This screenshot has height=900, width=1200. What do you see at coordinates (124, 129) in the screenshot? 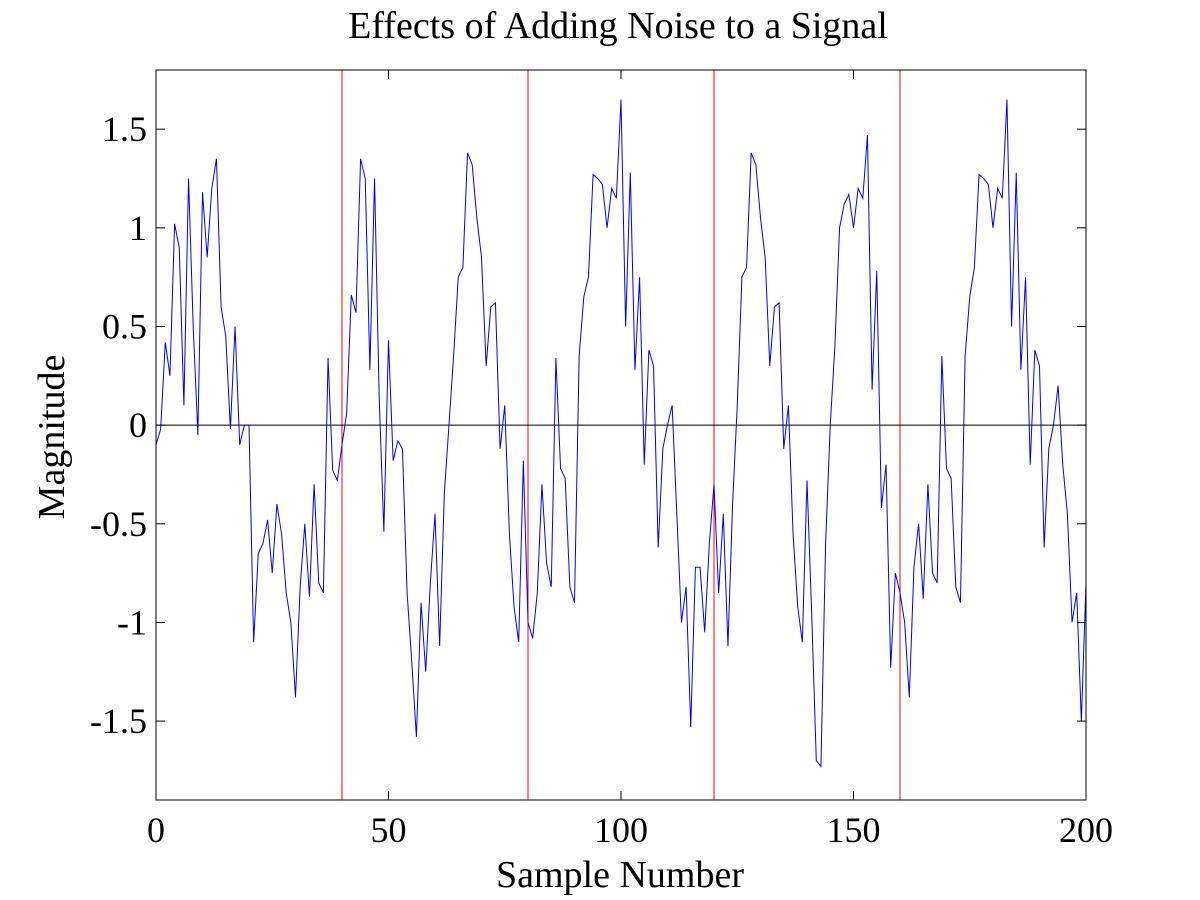
I see `y-tick-label: 1.5` at bounding box center [124, 129].